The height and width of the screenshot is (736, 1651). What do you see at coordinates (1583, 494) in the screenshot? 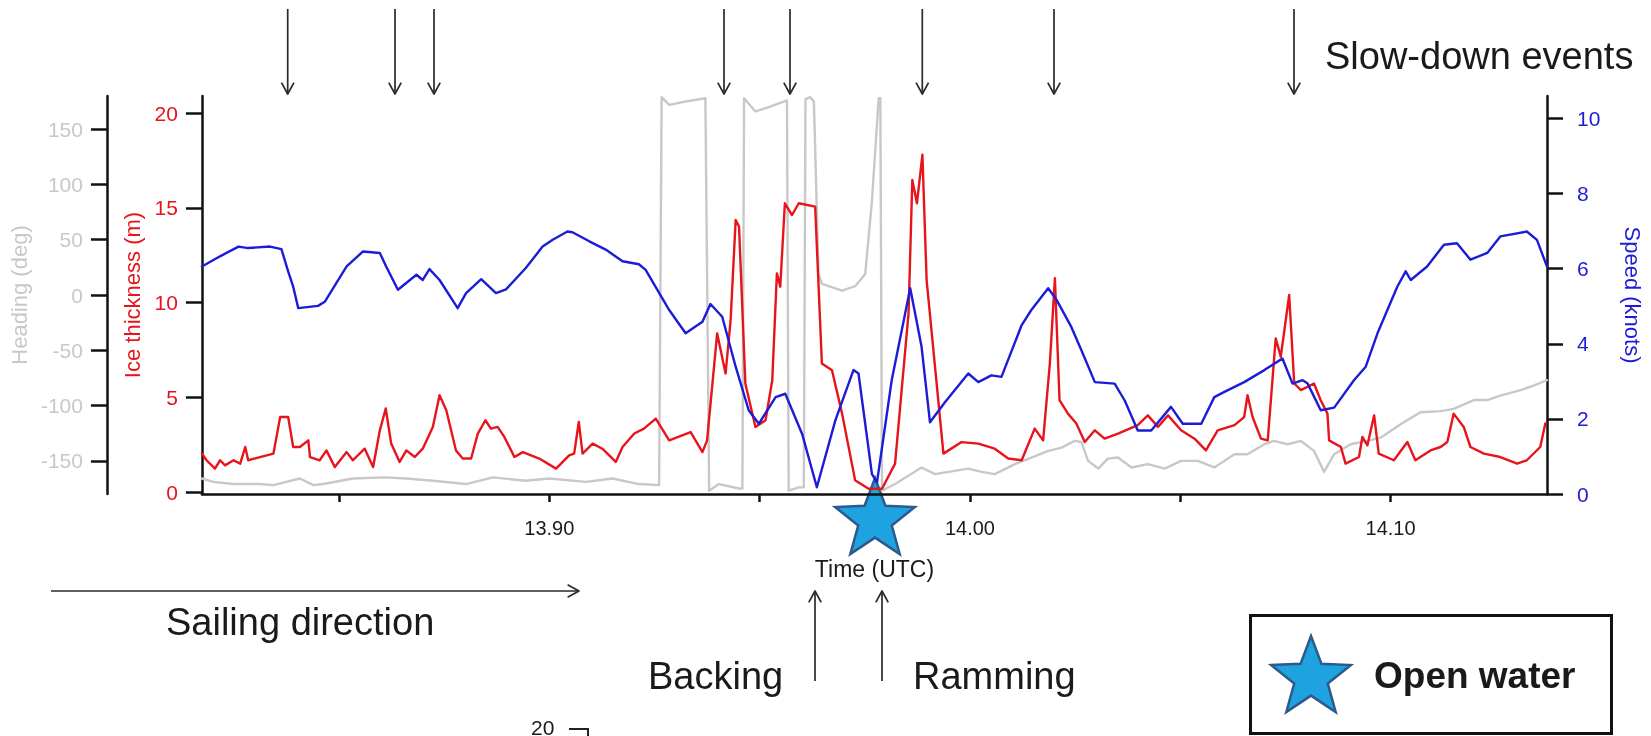
I see `y2-tick-label: 0` at bounding box center [1583, 494].